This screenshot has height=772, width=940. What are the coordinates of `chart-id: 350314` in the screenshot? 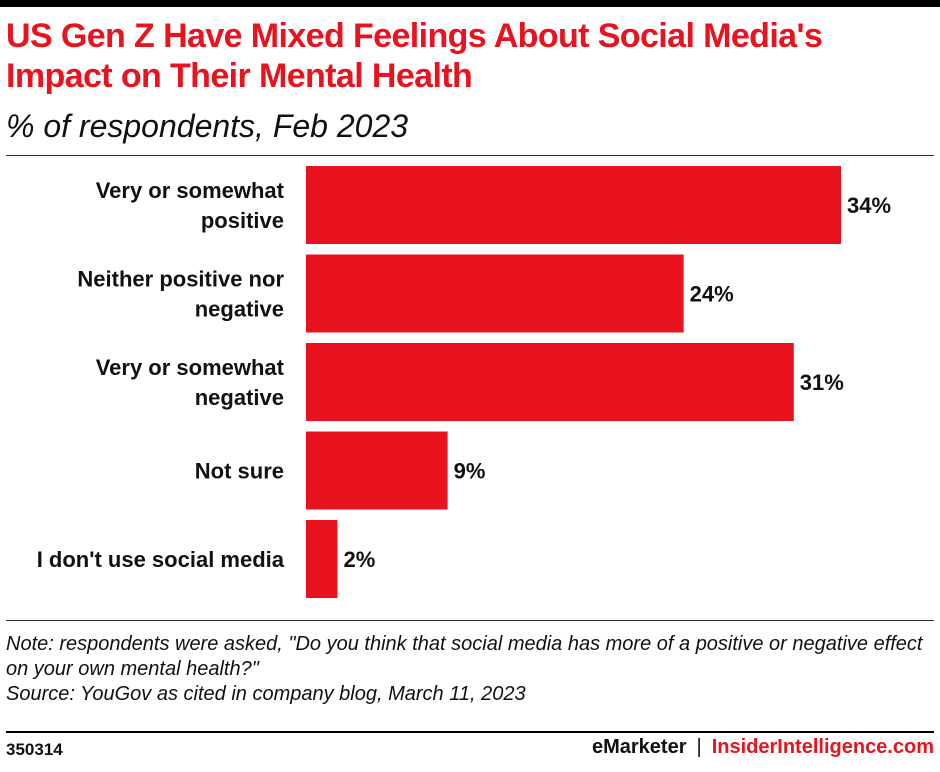 It's located at (34, 749).